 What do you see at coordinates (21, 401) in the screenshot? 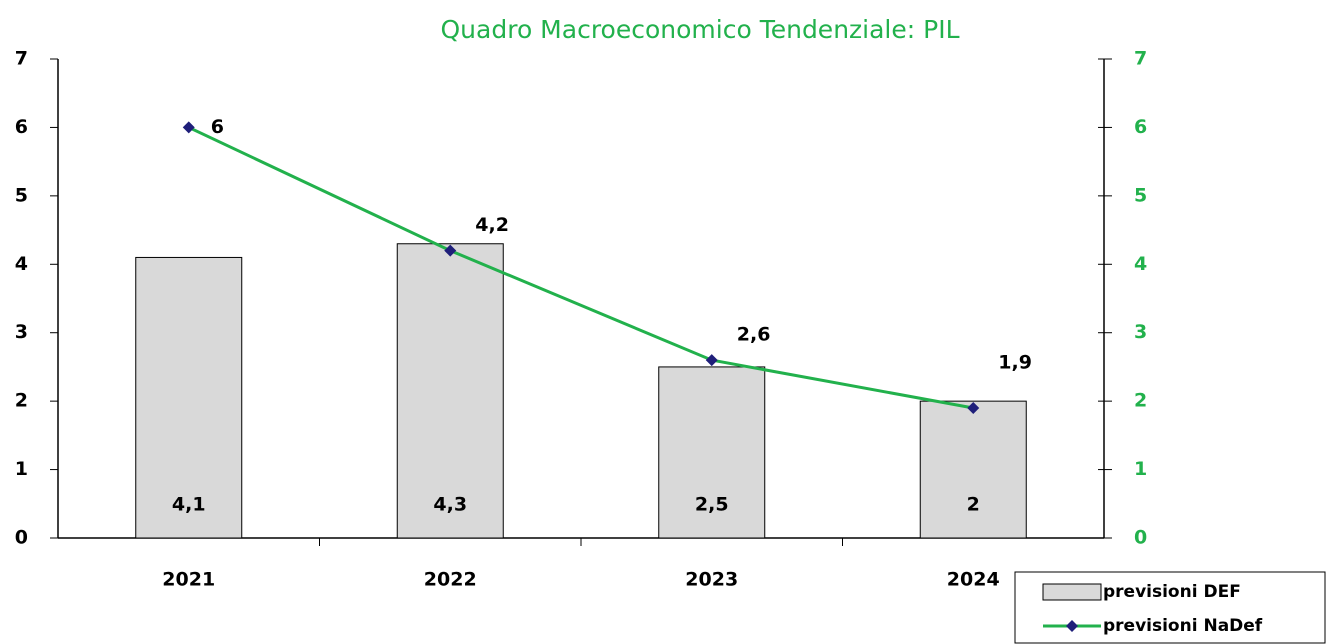
I see `y-tick-label: 2` at bounding box center [21, 401].